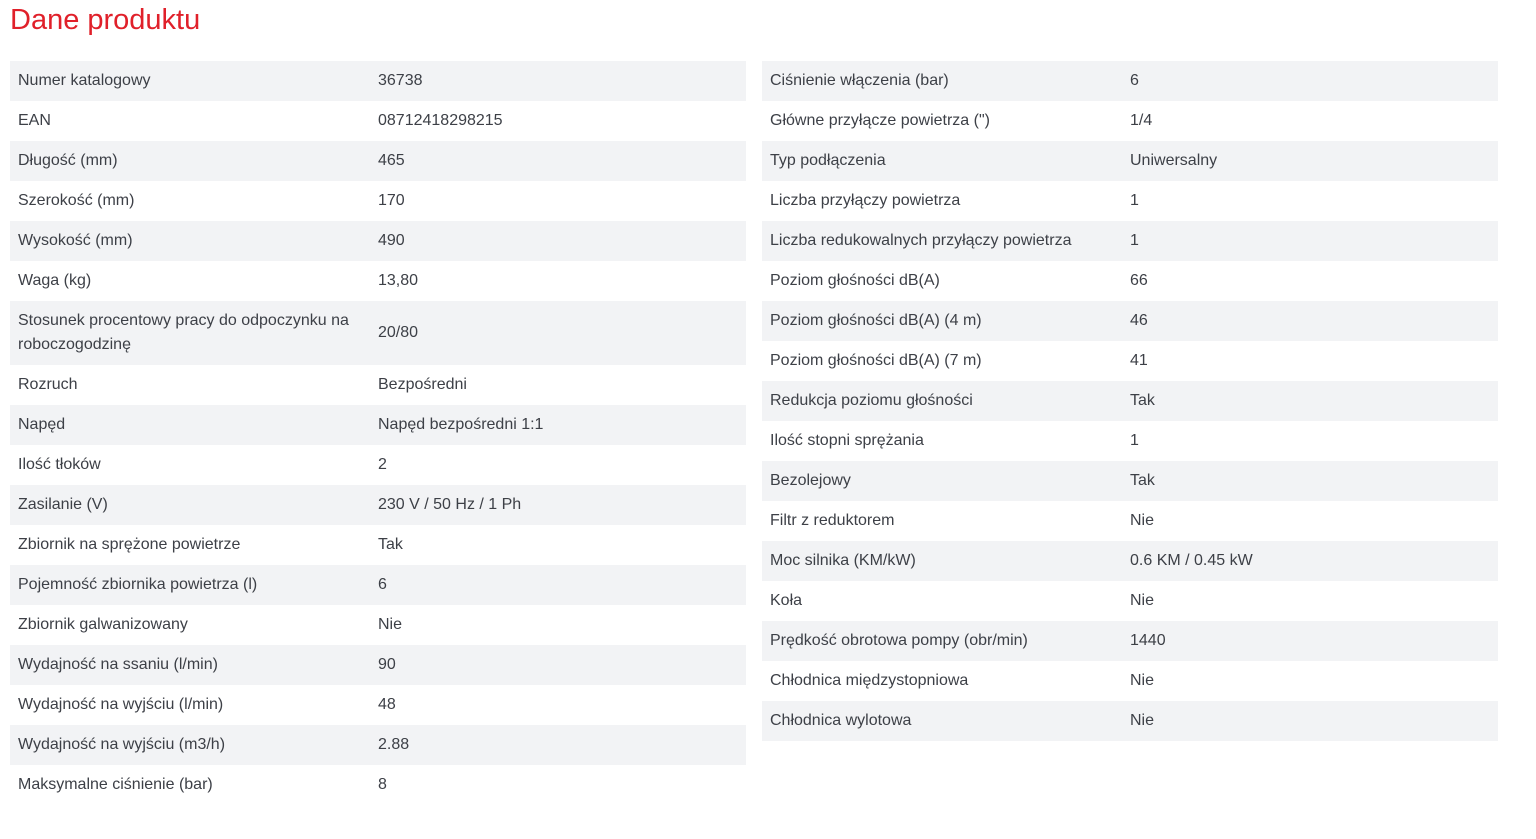 This screenshot has height=839, width=1536. Describe the element at coordinates (461, 424) in the screenshot. I see `spec-value: Napęd bezpośredni 1:1` at that location.